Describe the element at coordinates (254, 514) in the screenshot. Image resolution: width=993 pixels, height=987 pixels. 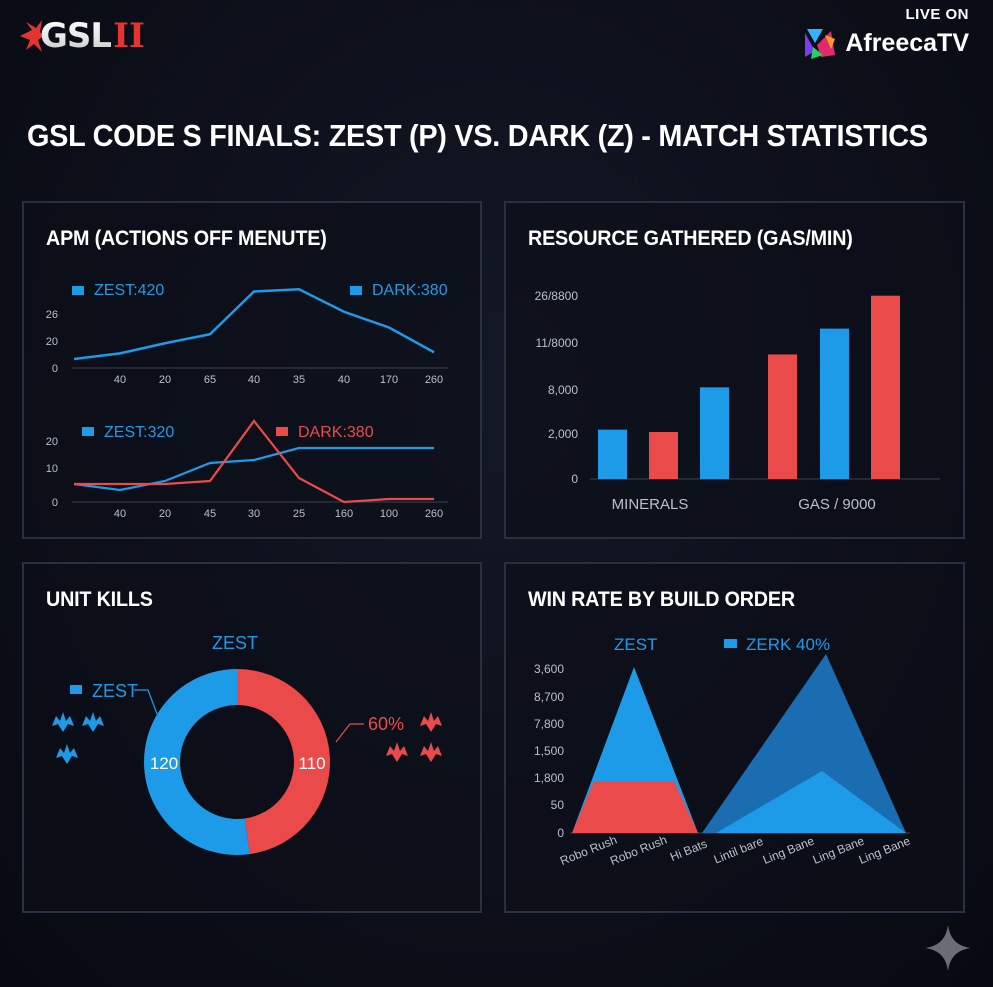
I see `apm-bottom-xtick: 30` at that location.